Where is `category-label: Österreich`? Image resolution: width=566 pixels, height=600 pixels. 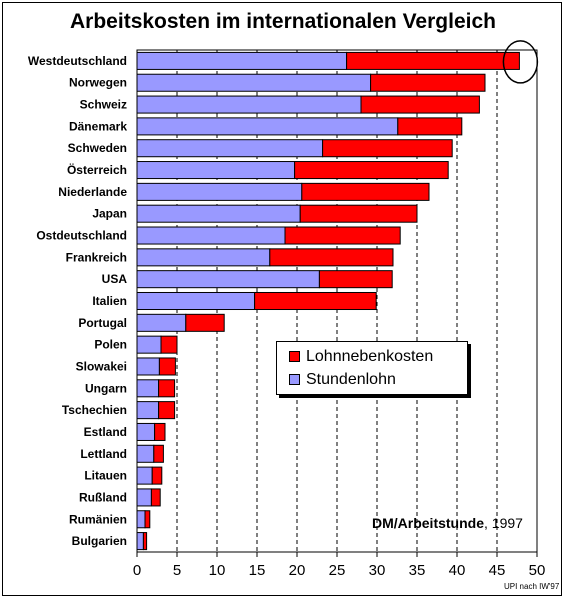
category-label: Österreich is located at coordinates (97, 169).